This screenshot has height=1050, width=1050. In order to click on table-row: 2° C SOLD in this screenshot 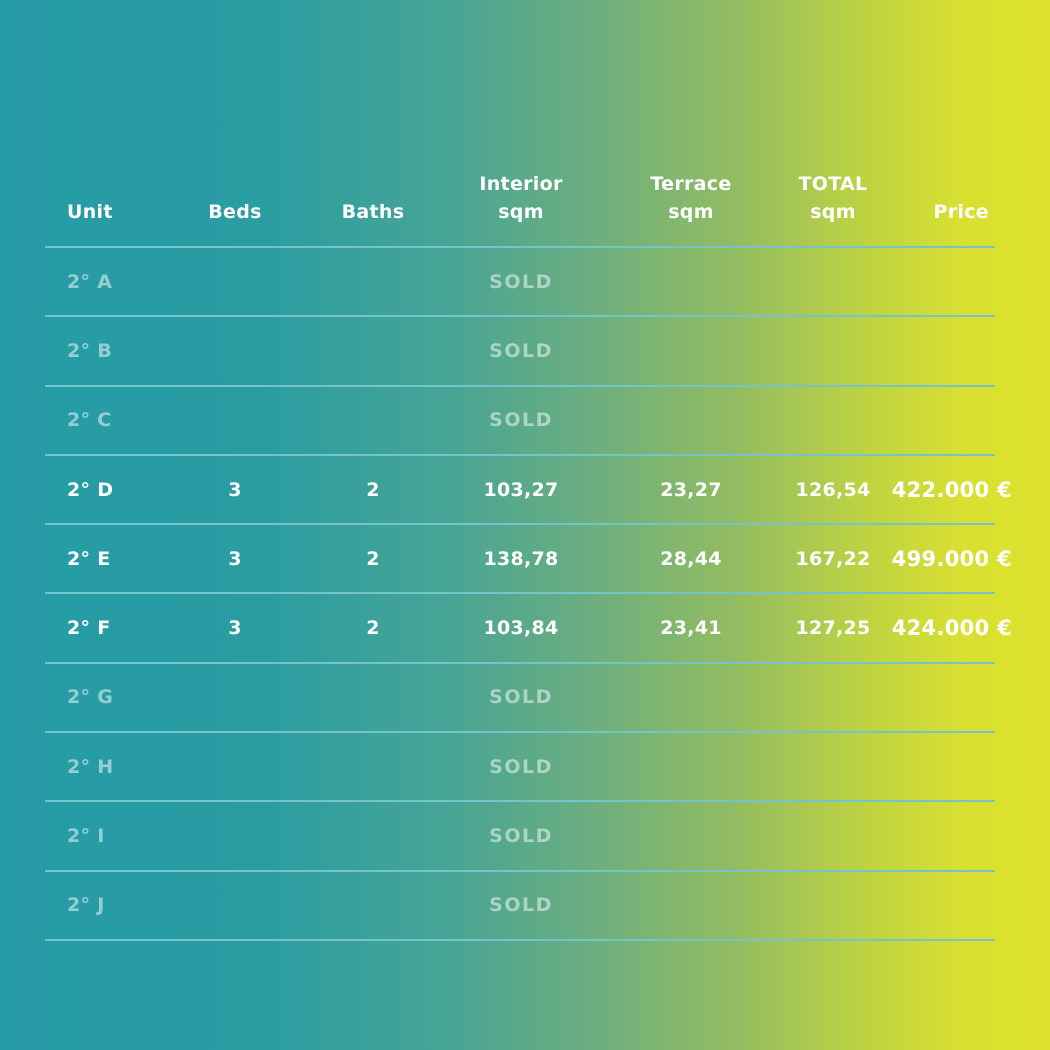, I will do `click(520, 421)`.